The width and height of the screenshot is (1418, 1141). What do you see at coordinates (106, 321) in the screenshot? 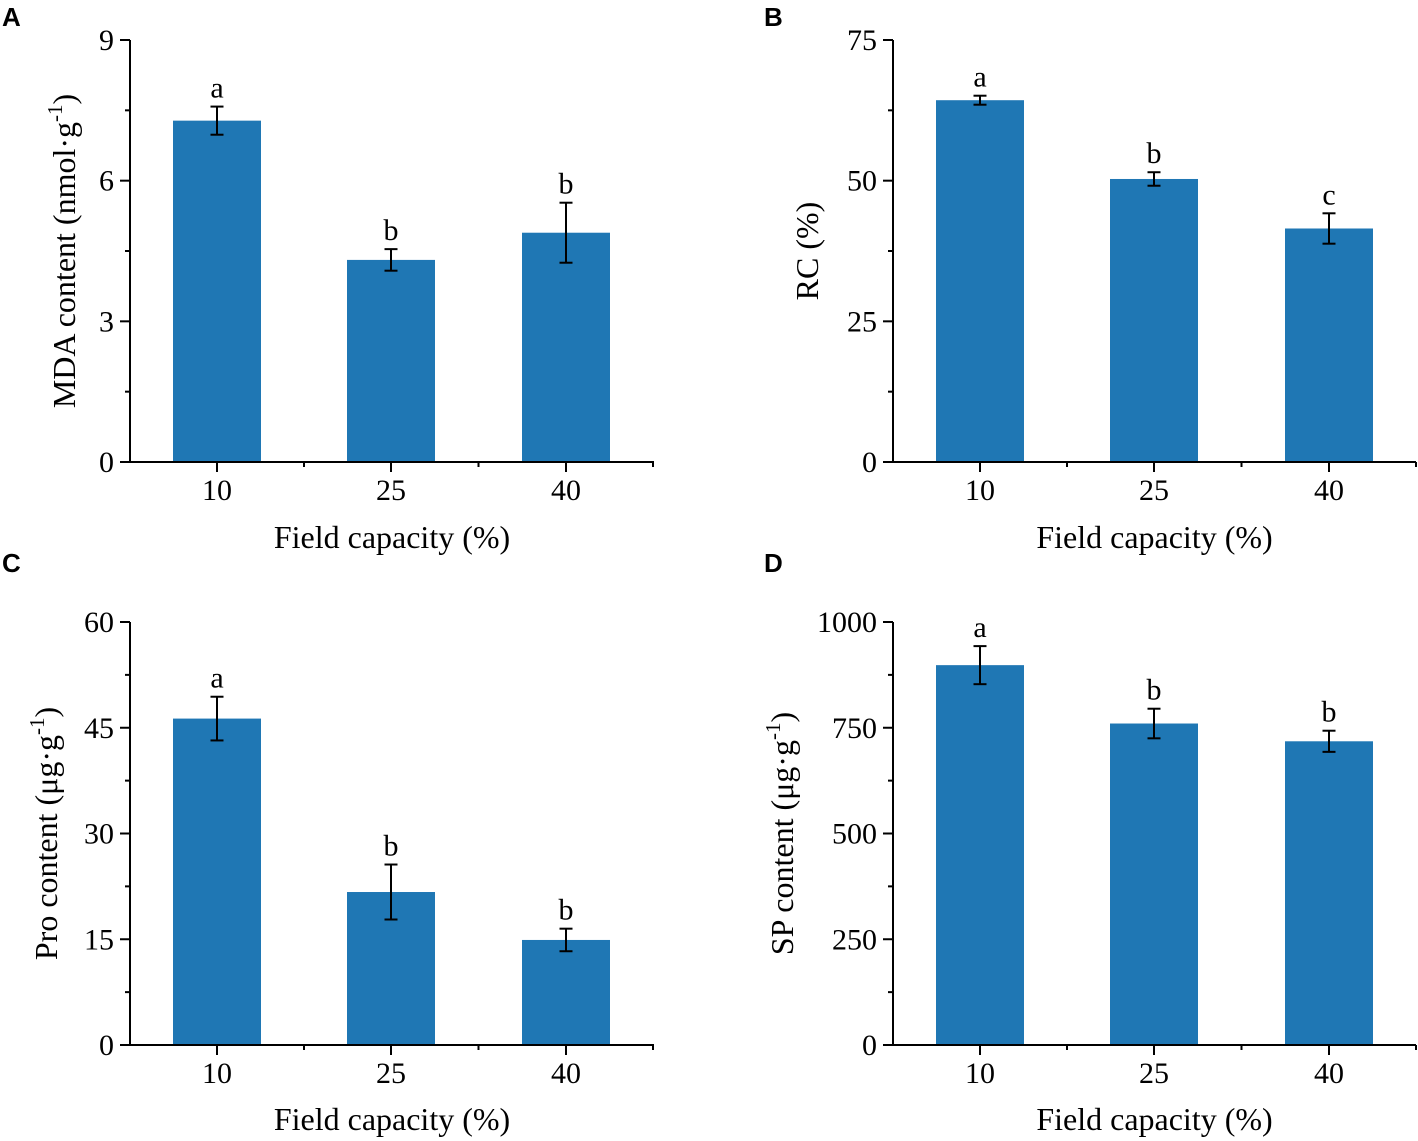
I see `y-tick-label: 3` at bounding box center [106, 321].